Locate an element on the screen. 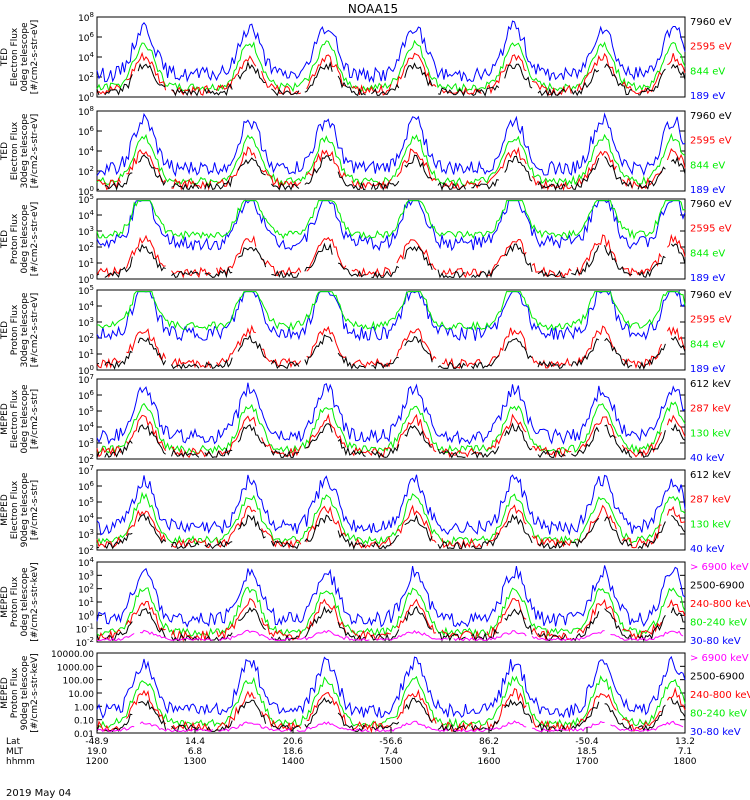  y-tick-label: 10¹ is located at coordinates (86, 354).